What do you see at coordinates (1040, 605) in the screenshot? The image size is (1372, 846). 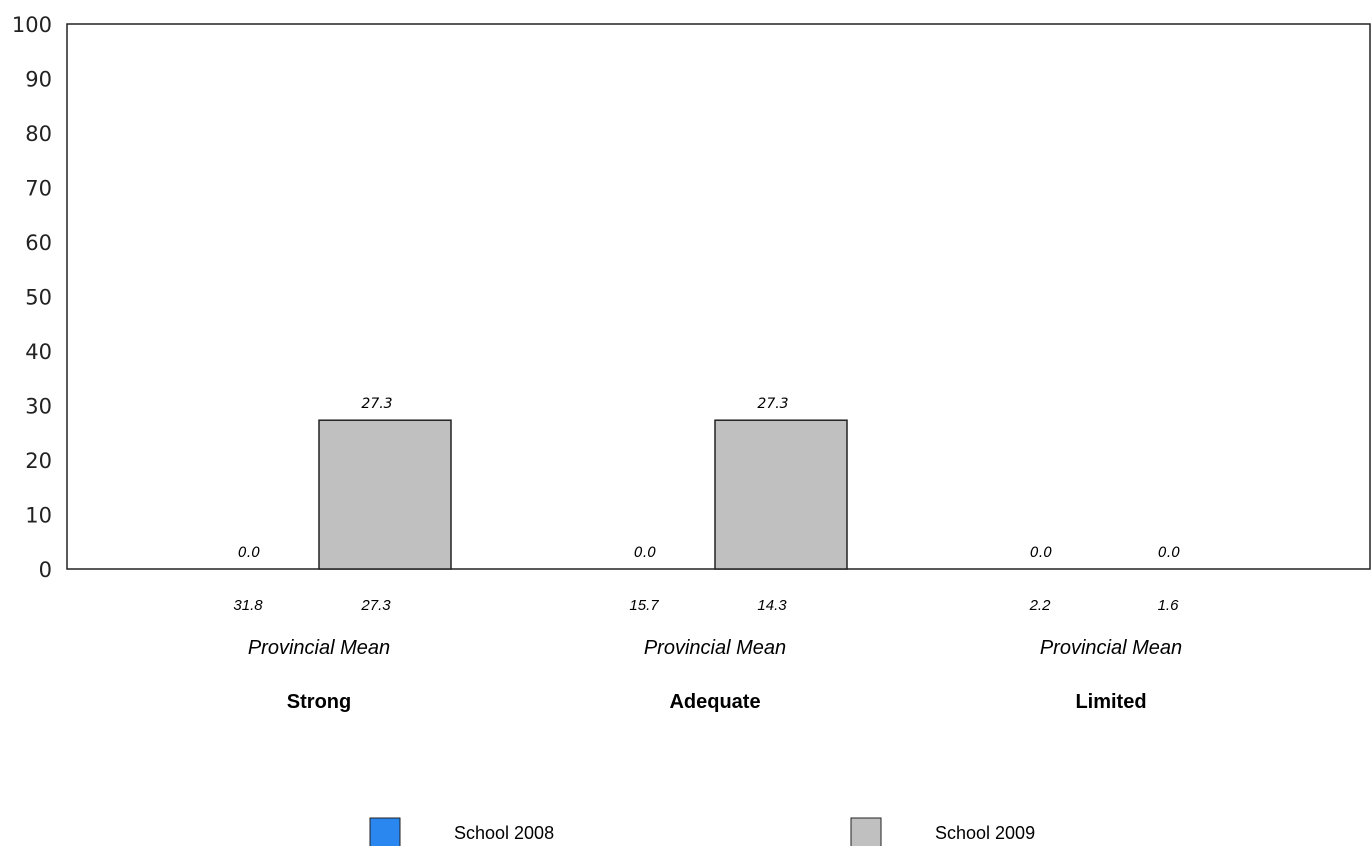 I see `provincial-mean-value: 2.2` at bounding box center [1040, 605].